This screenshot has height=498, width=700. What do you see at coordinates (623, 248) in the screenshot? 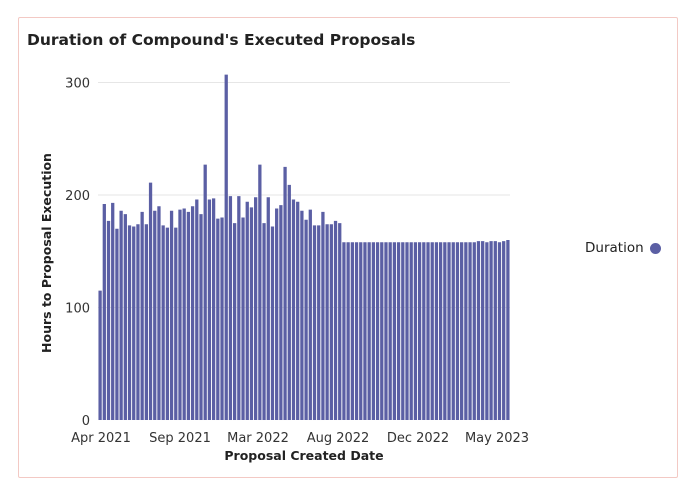
I see `legend: Duration` at bounding box center [623, 248].